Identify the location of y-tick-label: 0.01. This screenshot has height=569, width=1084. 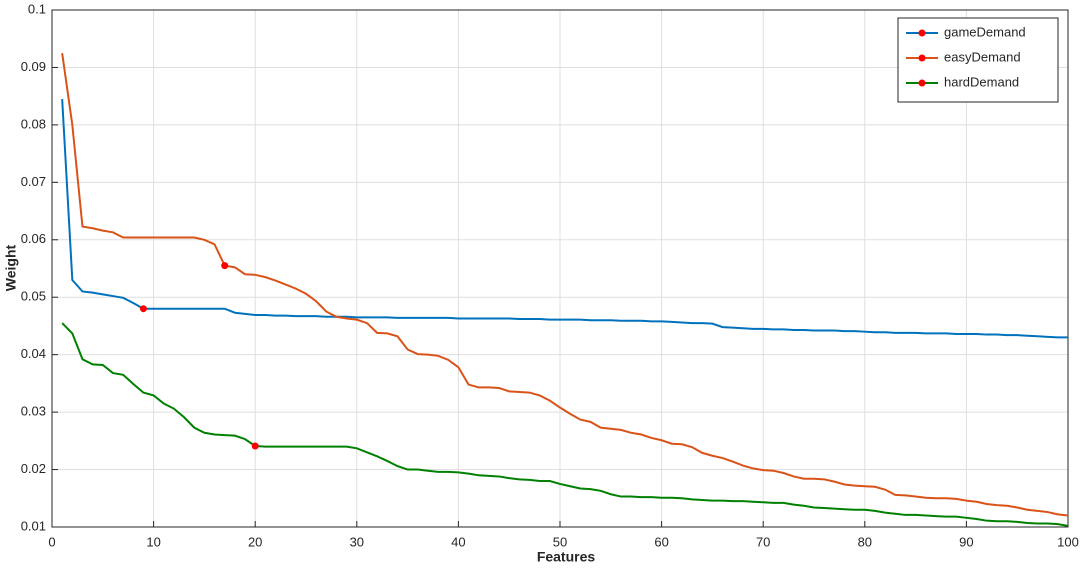
(33, 525).